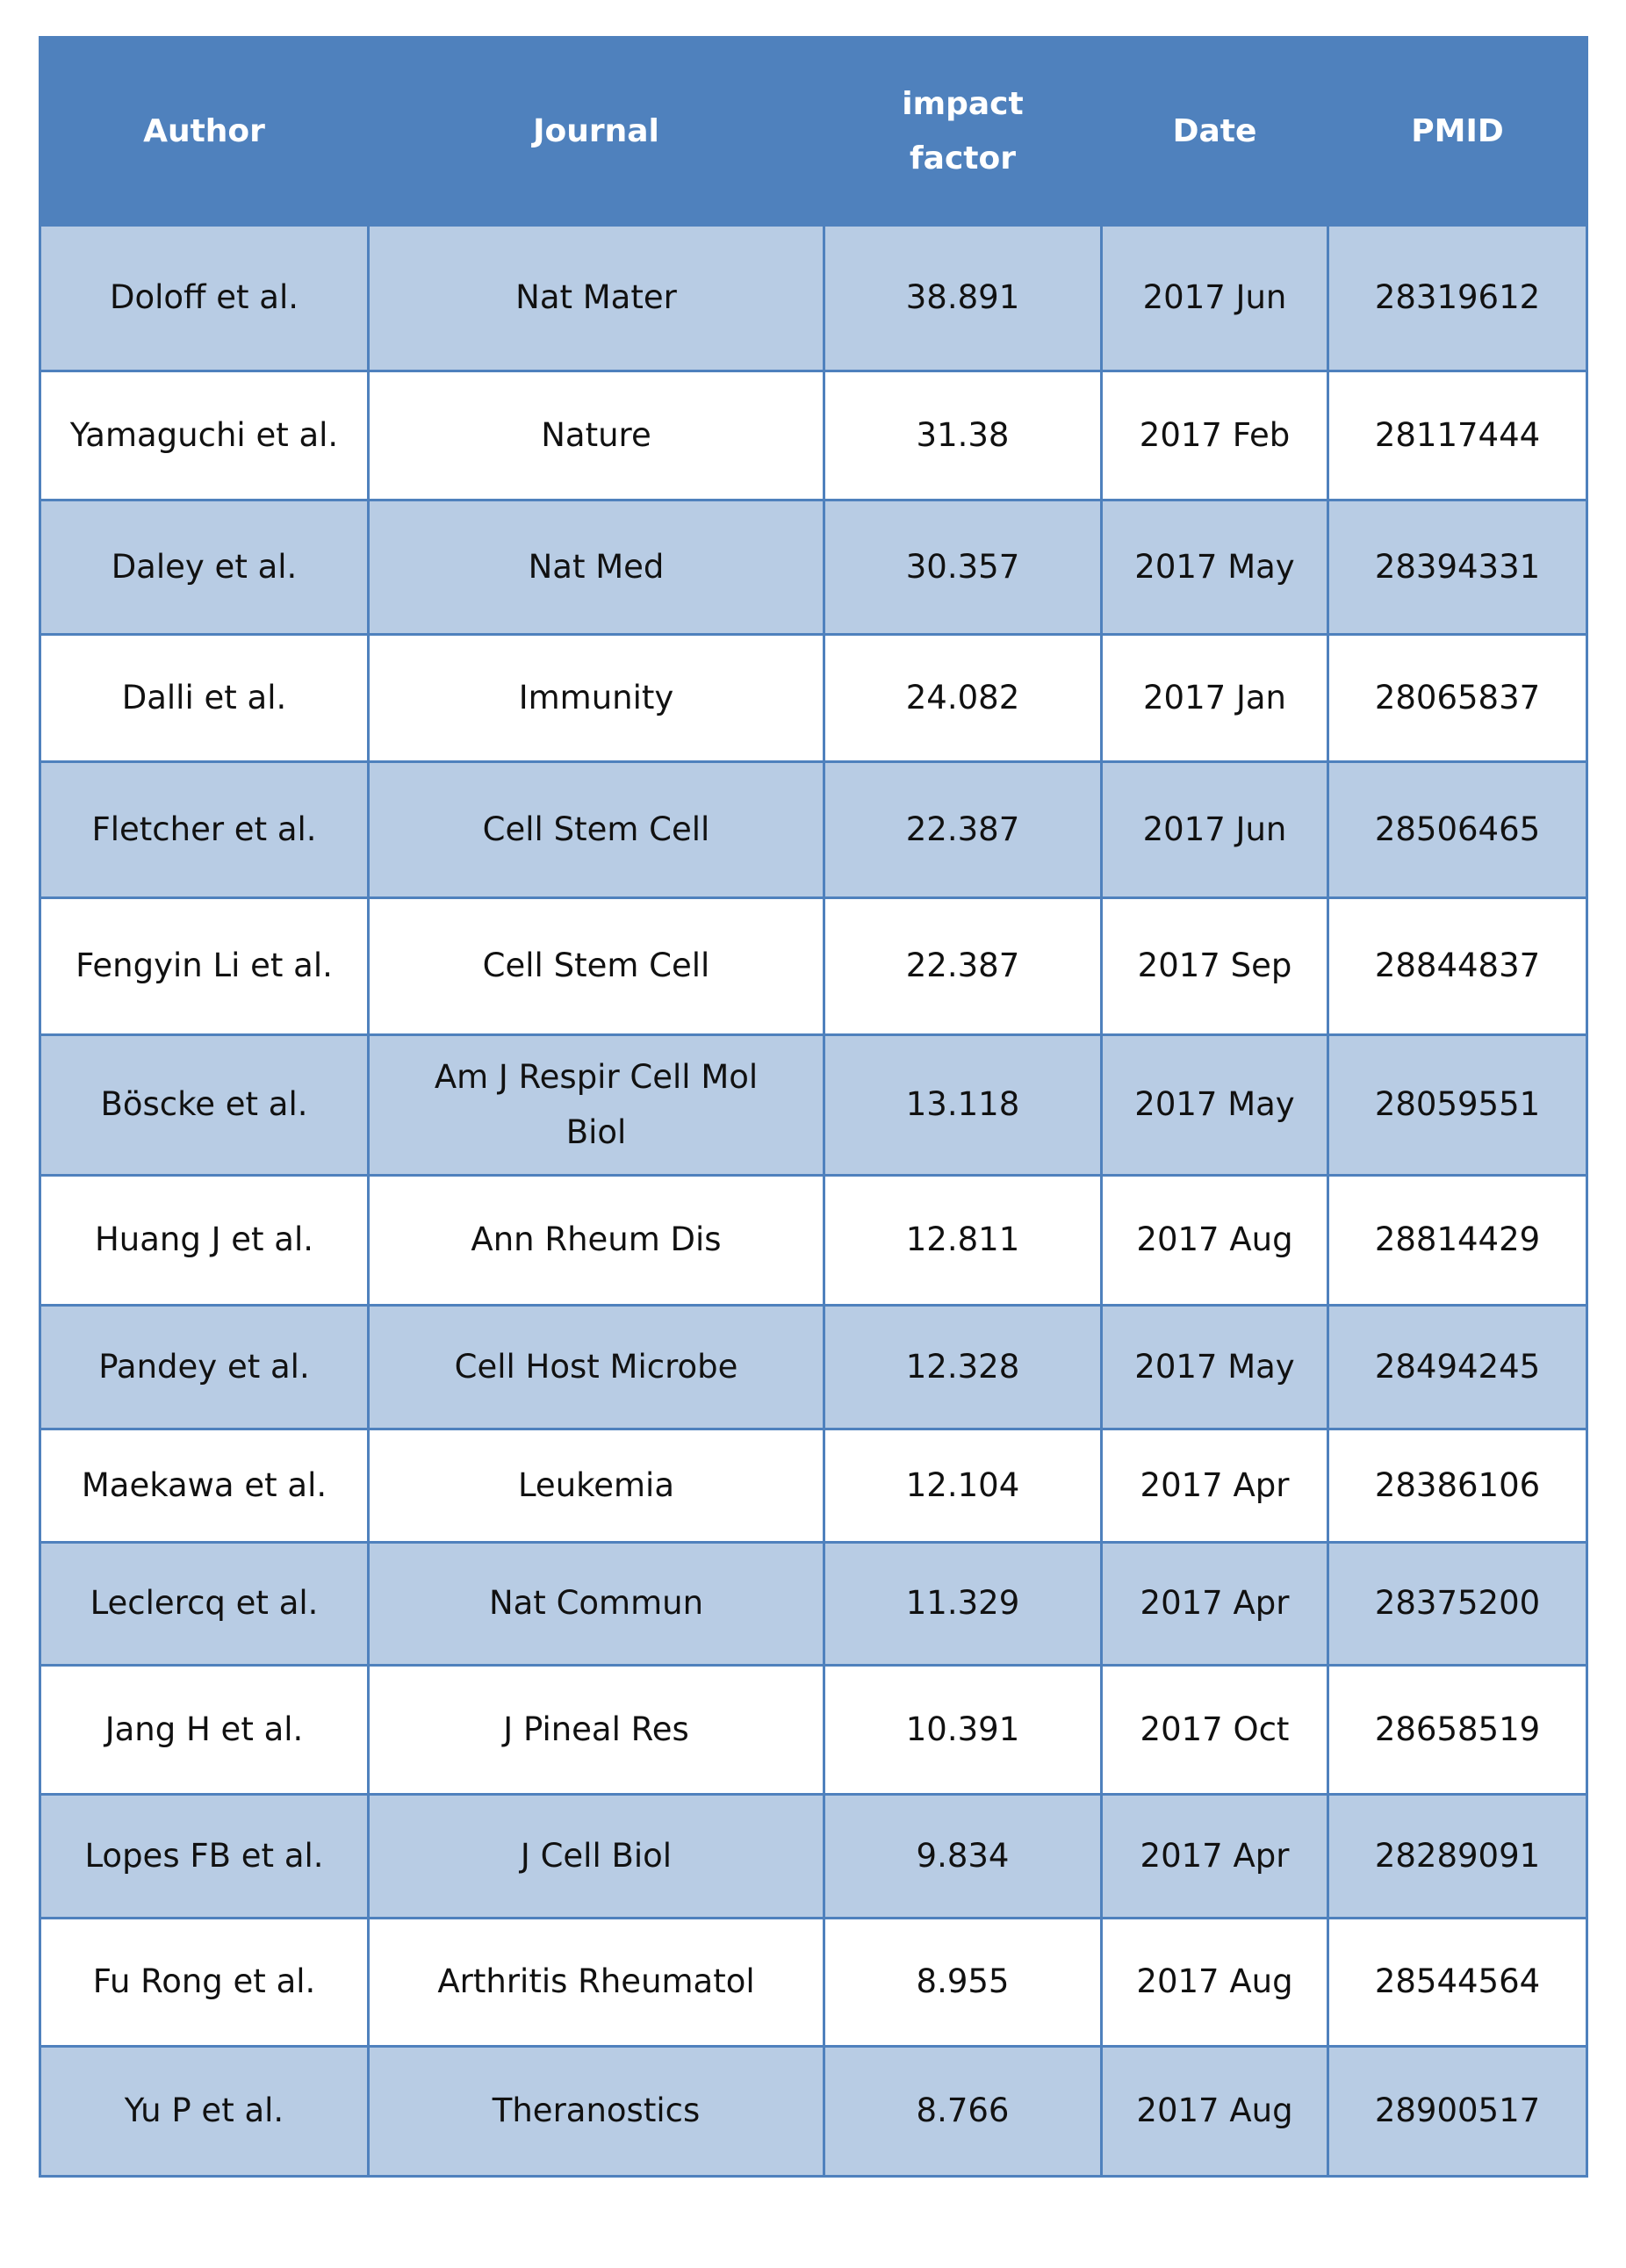 Image resolution: width=1626 pixels, height=2268 pixels. Describe the element at coordinates (1457, 1856) in the screenshot. I see `cell-pmid: 28289091` at that location.